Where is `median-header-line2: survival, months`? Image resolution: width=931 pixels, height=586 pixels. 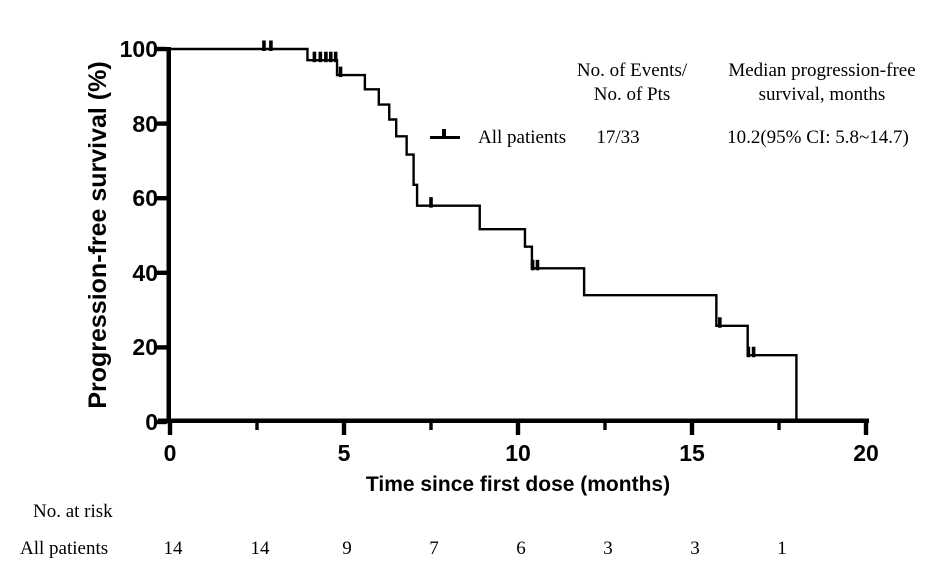 median-header-line2: survival, months is located at coordinates (822, 94).